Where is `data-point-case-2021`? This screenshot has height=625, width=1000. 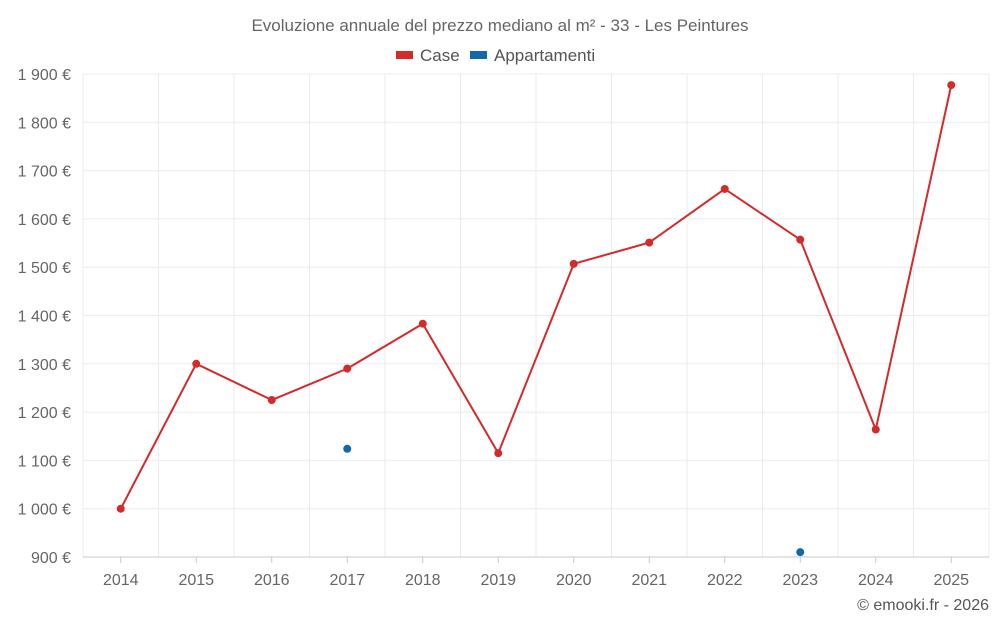 data-point-case-2021 is located at coordinates (649, 242).